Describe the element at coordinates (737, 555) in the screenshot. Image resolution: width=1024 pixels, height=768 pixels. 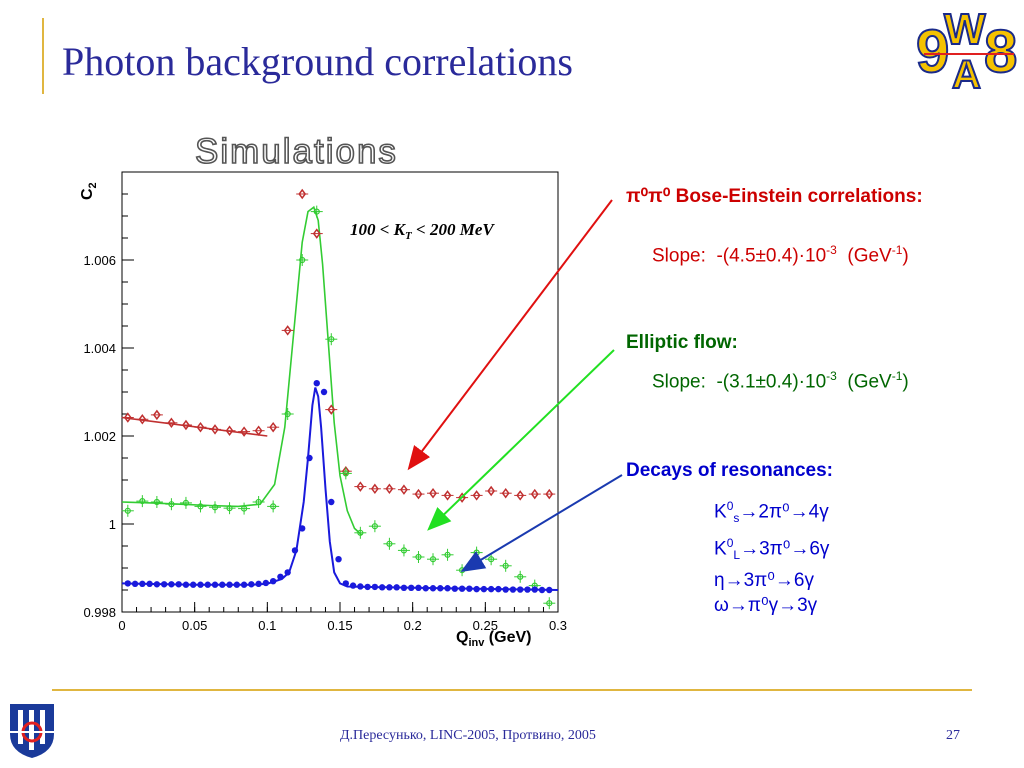
I see `decay-2-sub: L` at that location.